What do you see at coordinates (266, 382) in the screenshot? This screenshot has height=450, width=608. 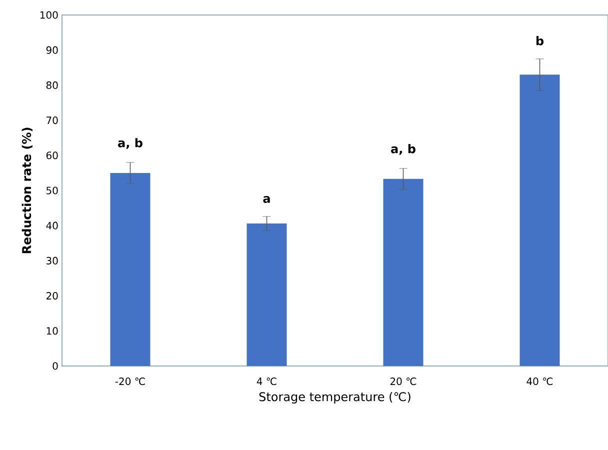 I see `x-tick-label: 4 ℃` at bounding box center [266, 382].